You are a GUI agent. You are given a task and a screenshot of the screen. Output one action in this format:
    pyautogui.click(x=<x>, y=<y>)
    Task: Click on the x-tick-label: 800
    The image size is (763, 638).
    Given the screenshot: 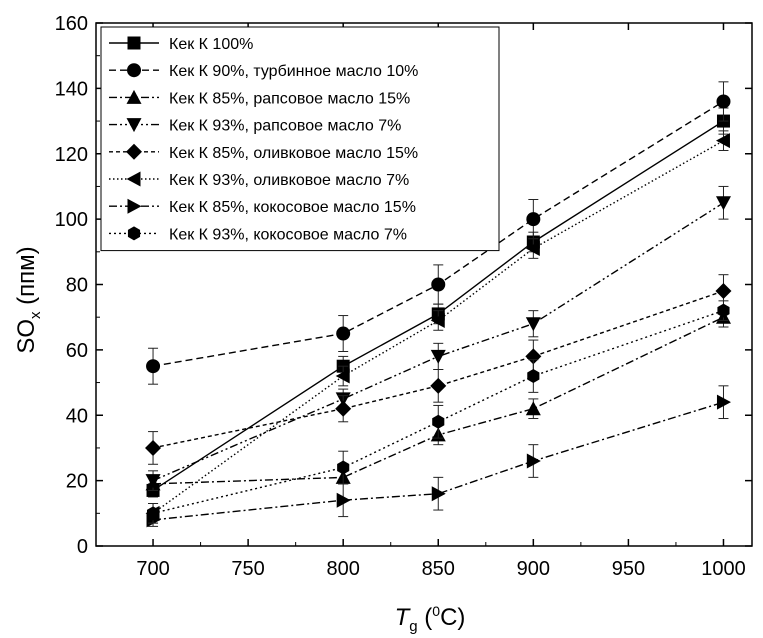 What is the action you would take?
    pyautogui.click(x=343, y=569)
    